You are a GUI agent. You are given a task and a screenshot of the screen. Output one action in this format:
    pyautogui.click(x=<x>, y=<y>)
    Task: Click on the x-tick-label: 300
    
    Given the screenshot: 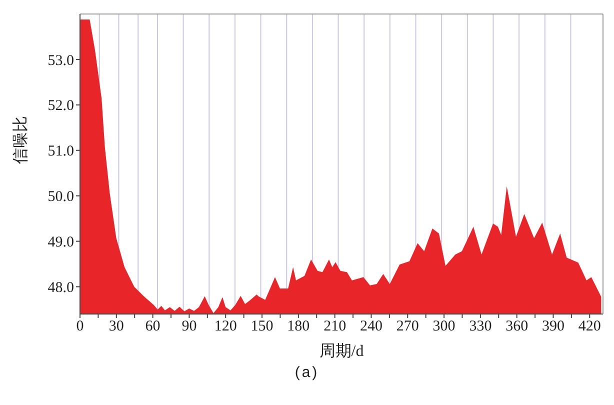 What is the action you would take?
    pyautogui.click(x=444, y=326)
    